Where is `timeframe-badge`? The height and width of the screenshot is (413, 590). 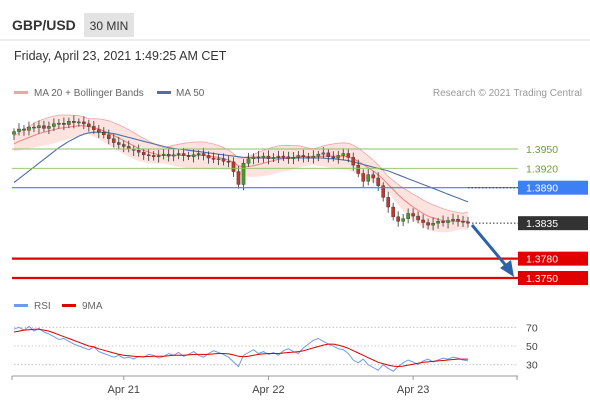 timeframe-badge is located at coordinates (109, 25).